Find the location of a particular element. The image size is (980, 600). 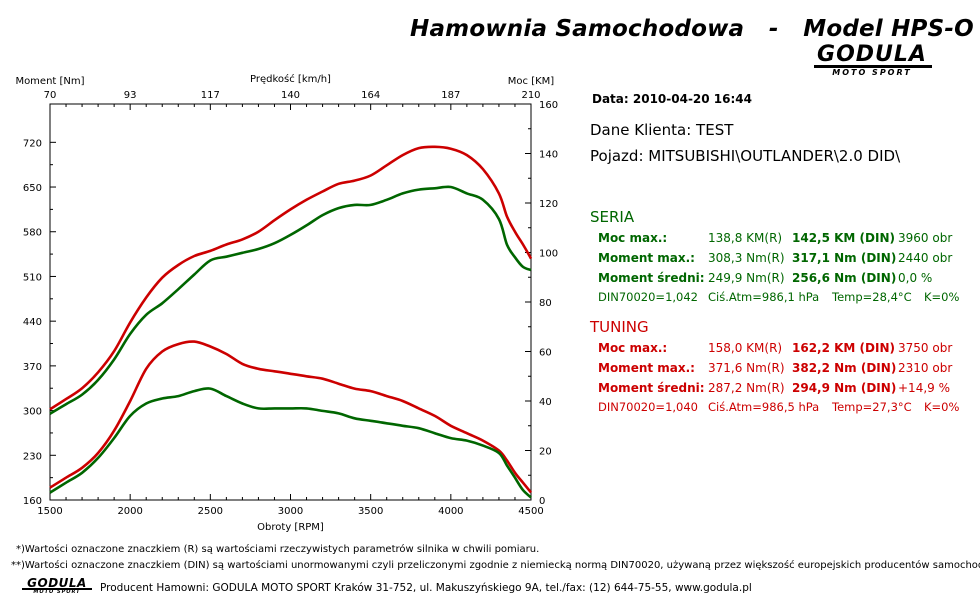

x-tick-label: 3500 is located at coordinates (370, 511).